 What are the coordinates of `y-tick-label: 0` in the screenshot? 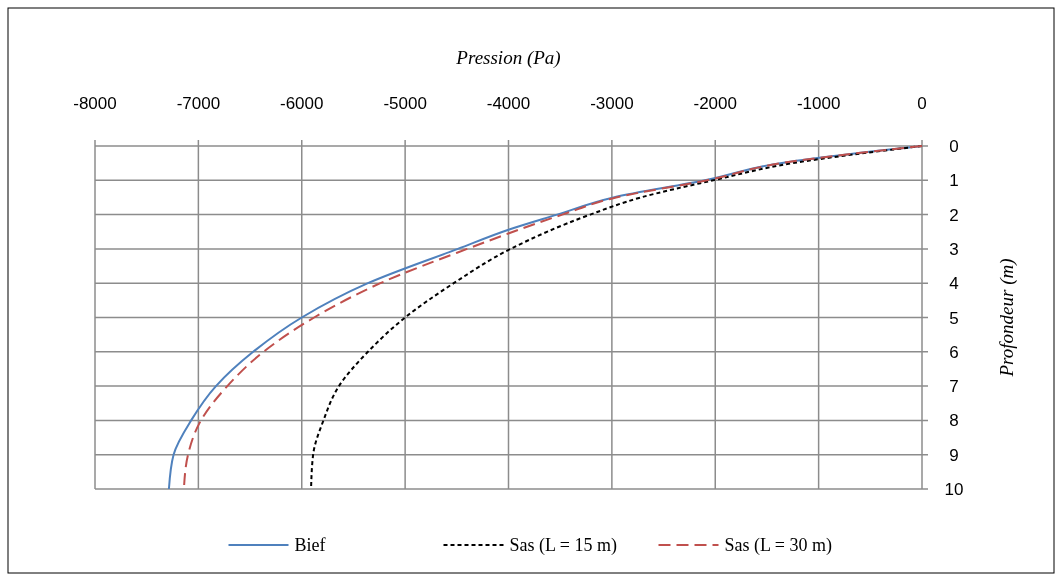 It's located at (954, 146).